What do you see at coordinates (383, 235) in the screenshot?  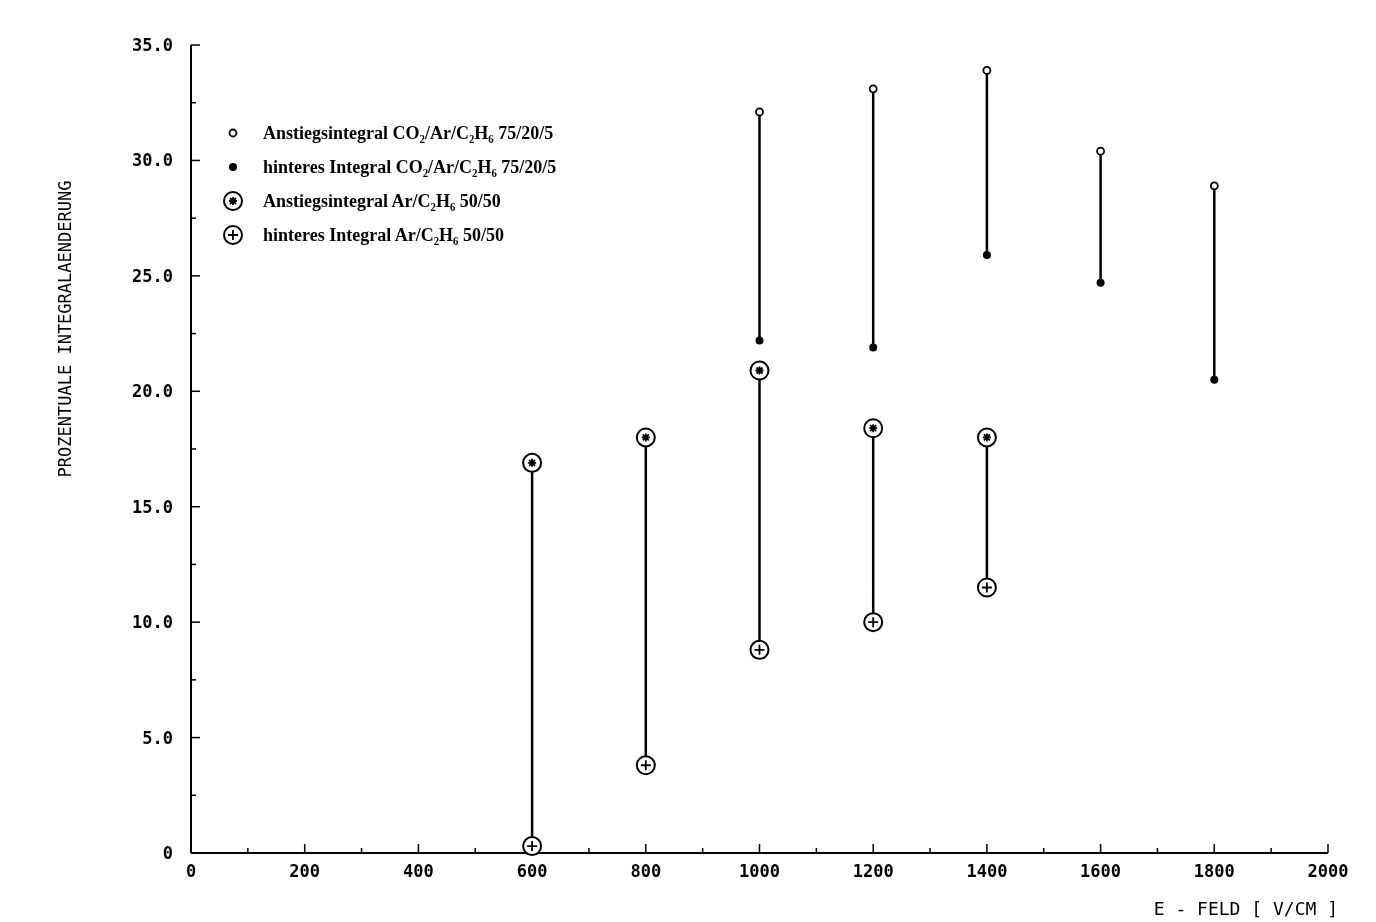 I see `legend-label: hinteres Integral Ar/C₂H₆ 50/50` at bounding box center [383, 235].